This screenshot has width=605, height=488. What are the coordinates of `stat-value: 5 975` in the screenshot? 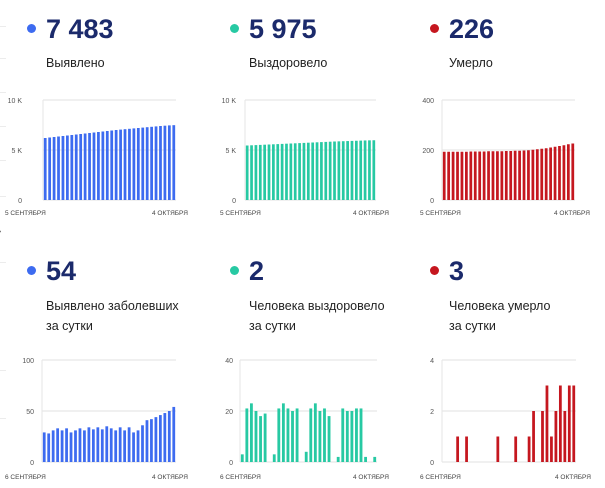 It's located at (283, 29).